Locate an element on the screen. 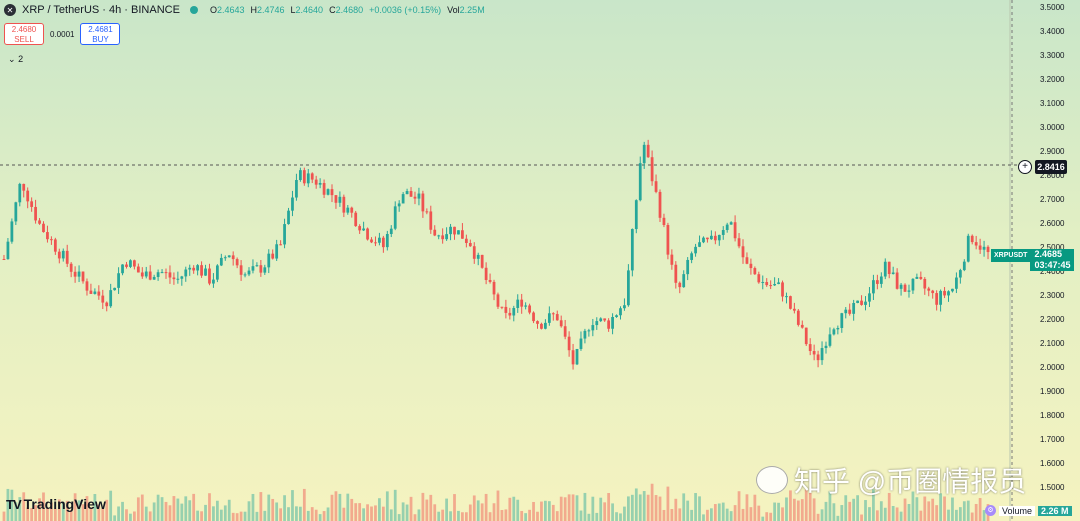 This screenshot has height=521, width=1080. trade-buttons: 2.4680 SELL 0.0001 2.4681 BUY is located at coordinates (62, 34).